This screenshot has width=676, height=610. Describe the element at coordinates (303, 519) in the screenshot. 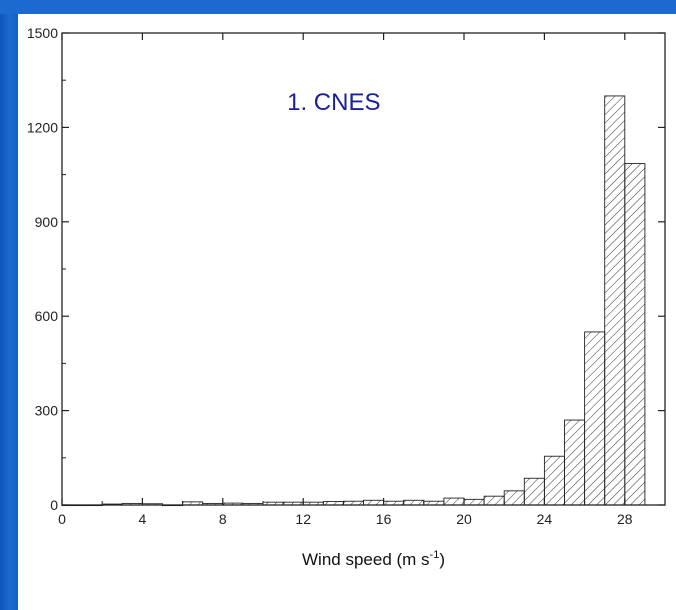

I see `x-tick-label: 12` at that location.